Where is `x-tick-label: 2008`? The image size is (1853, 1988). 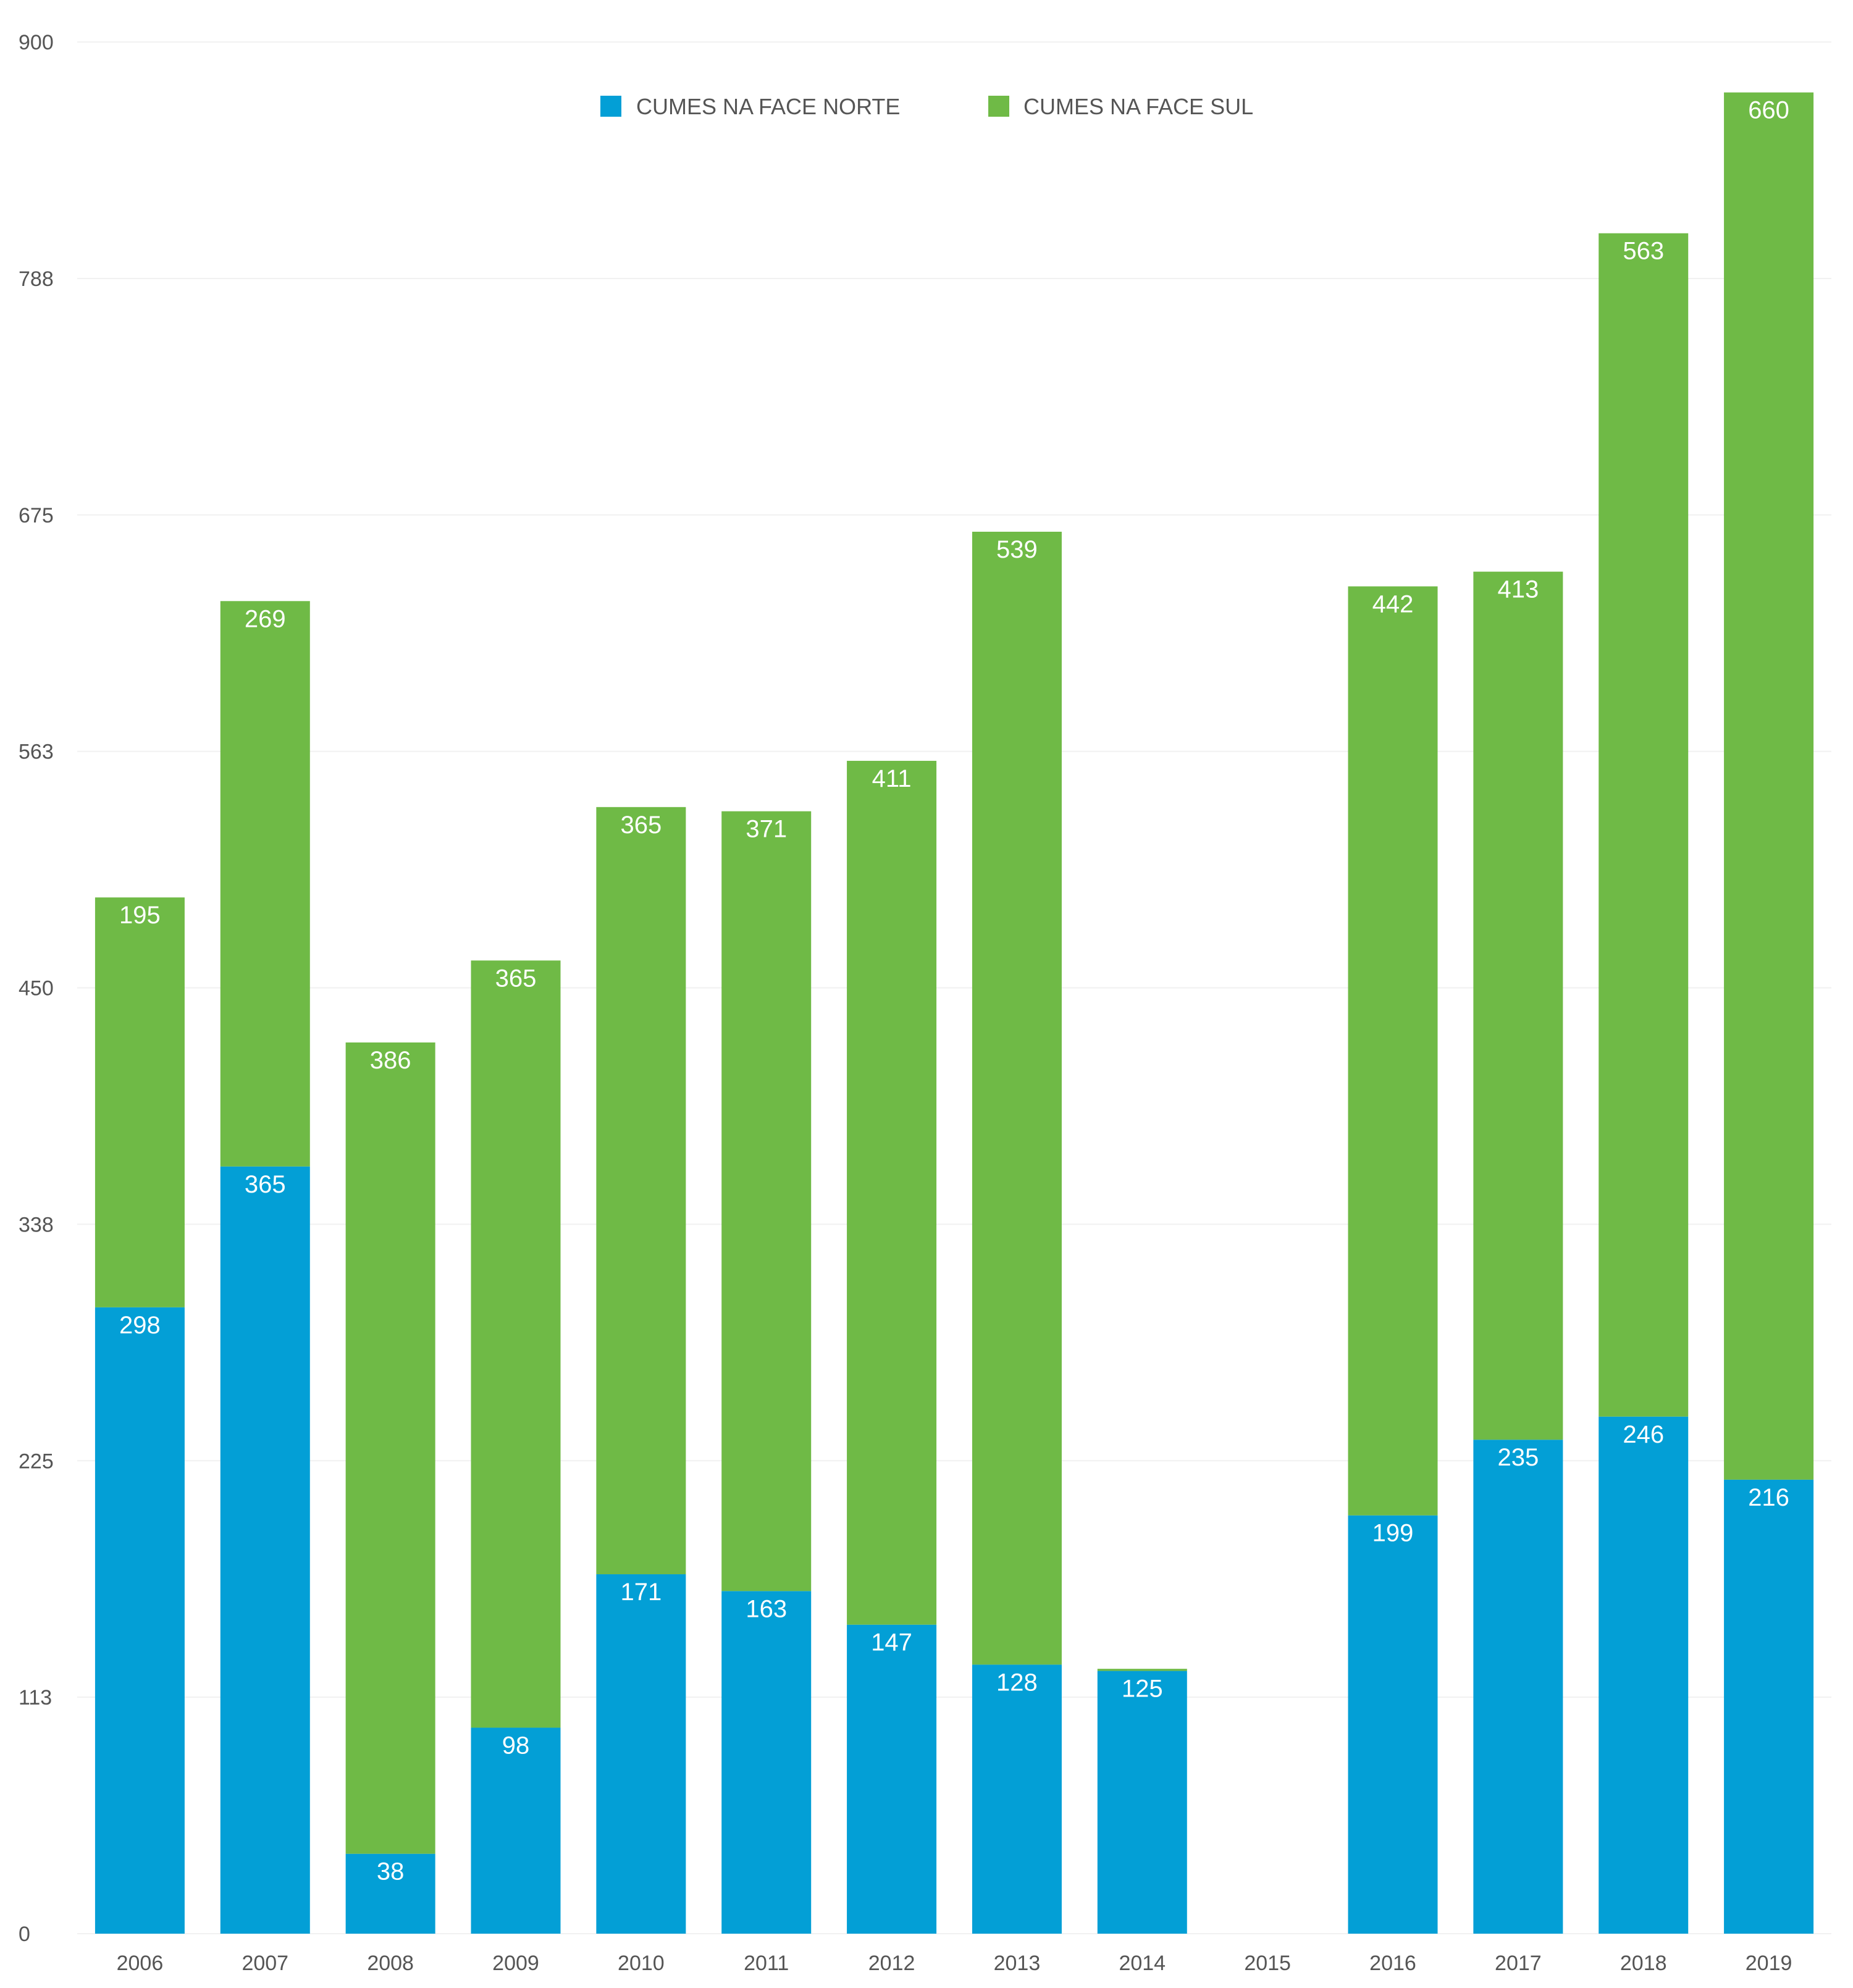
x-tick-label: 2008 is located at coordinates (390, 1963).